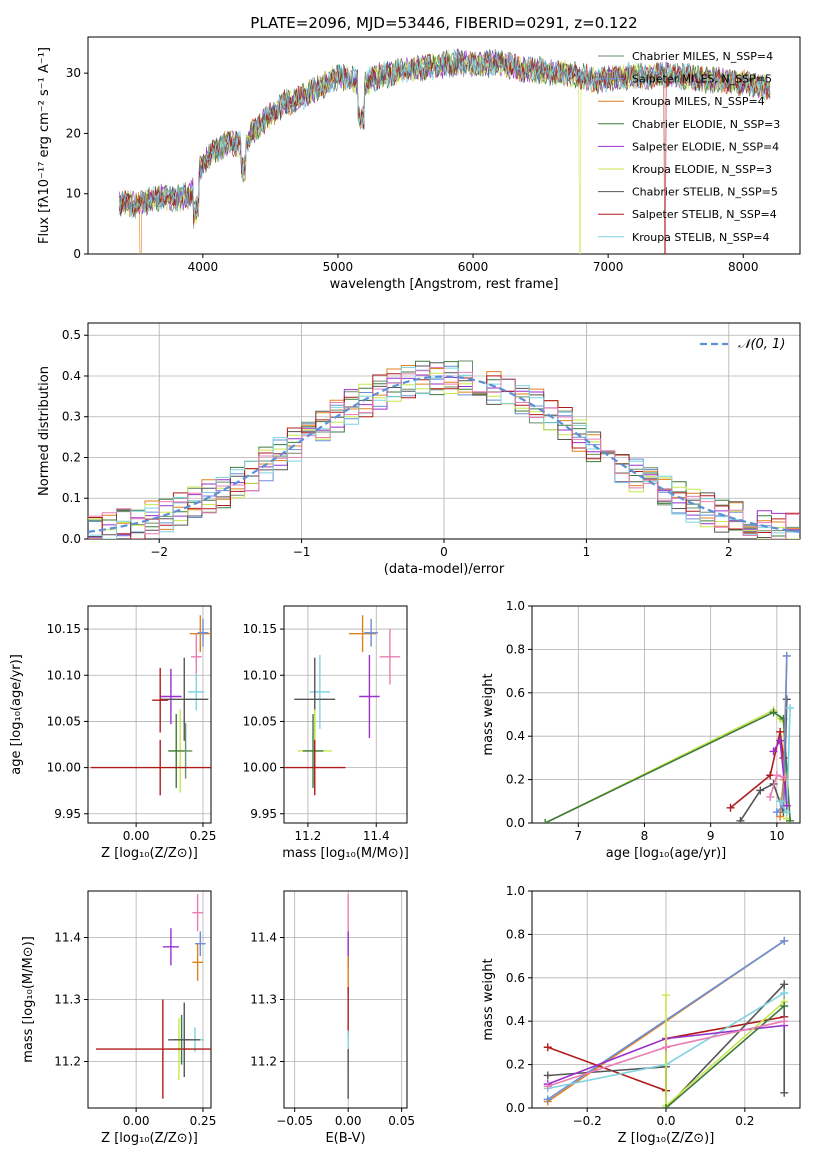 This screenshot has width=819, height=1170. I want to click on x-tick-label: 5000, so click(338, 267).